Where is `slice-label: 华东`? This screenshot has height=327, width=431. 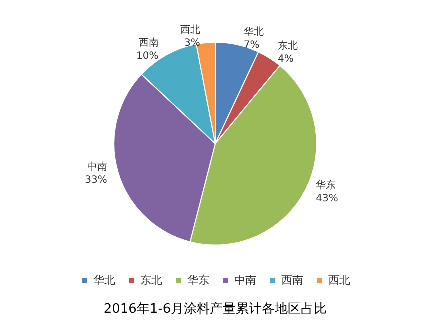 slice-label: 华东 is located at coordinates (326, 186).